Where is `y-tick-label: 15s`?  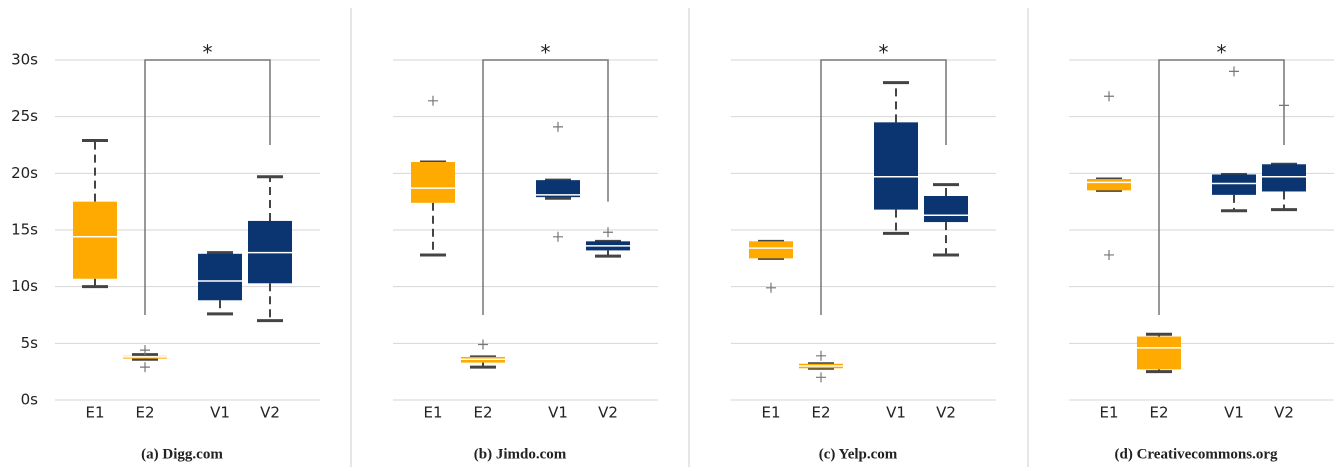 y-tick-label: 15s is located at coordinates (24, 230).